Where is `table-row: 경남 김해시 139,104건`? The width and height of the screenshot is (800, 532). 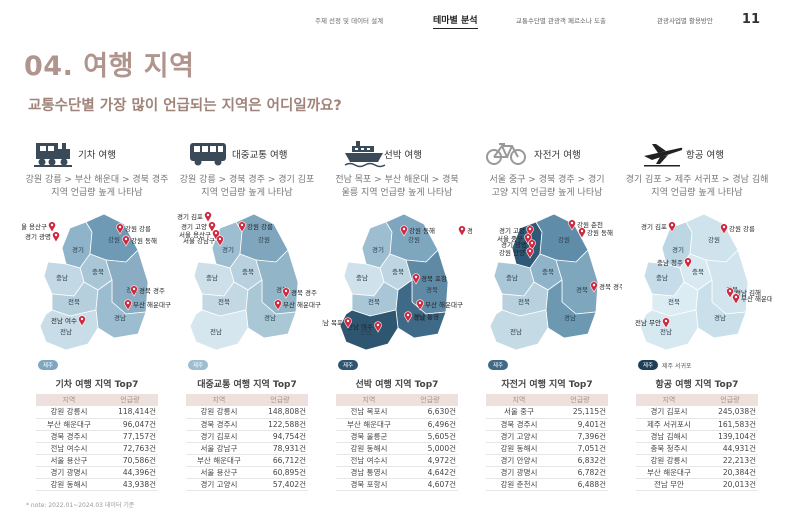
table-row: 경남 김해시 139,104건 is located at coordinates (697, 436).